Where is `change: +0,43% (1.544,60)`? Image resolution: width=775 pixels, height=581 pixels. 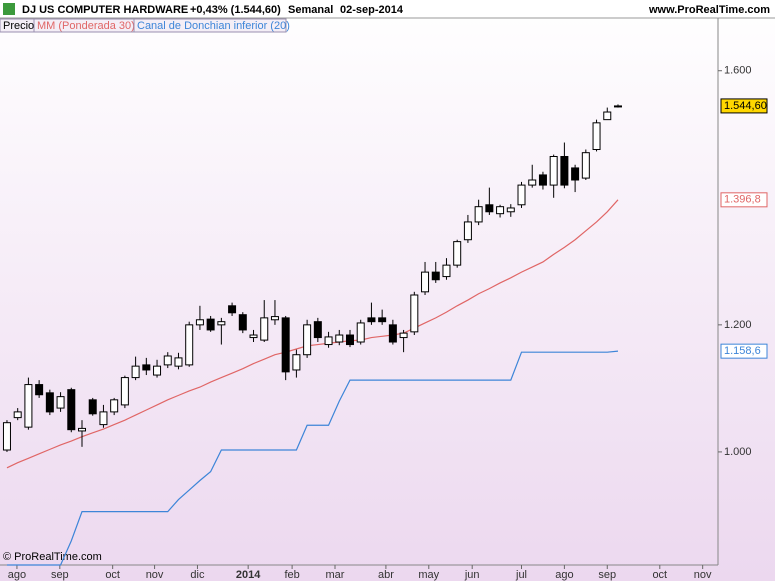
change: +0,43% (1.544,60) is located at coordinates (235, 10).